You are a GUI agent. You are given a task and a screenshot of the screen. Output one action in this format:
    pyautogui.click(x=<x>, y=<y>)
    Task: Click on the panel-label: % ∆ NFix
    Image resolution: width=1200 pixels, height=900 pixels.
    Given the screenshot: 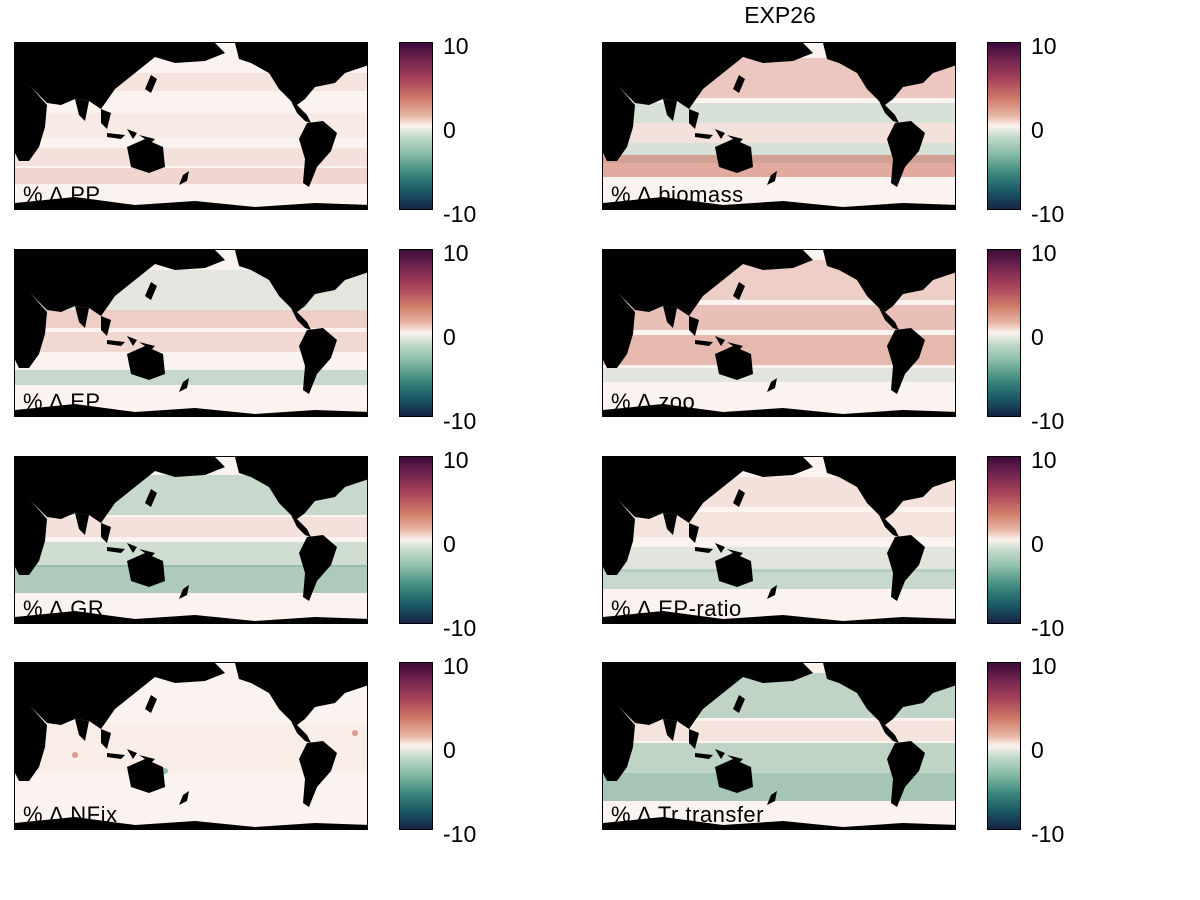 What is the action you would take?
    pyautogui.click(x=70, y=814)
    